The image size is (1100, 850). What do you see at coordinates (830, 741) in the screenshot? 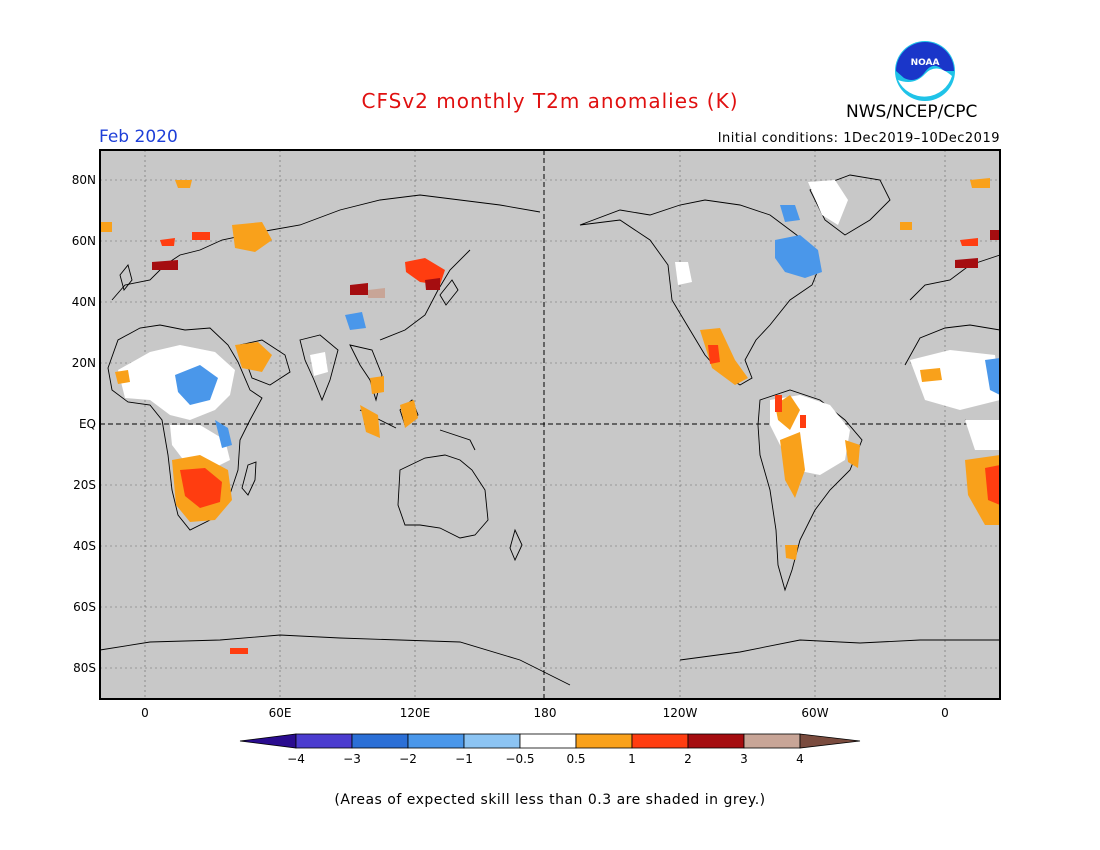
I see `colorbar-swatch-high-arrow` at bounding box center [830, 741].